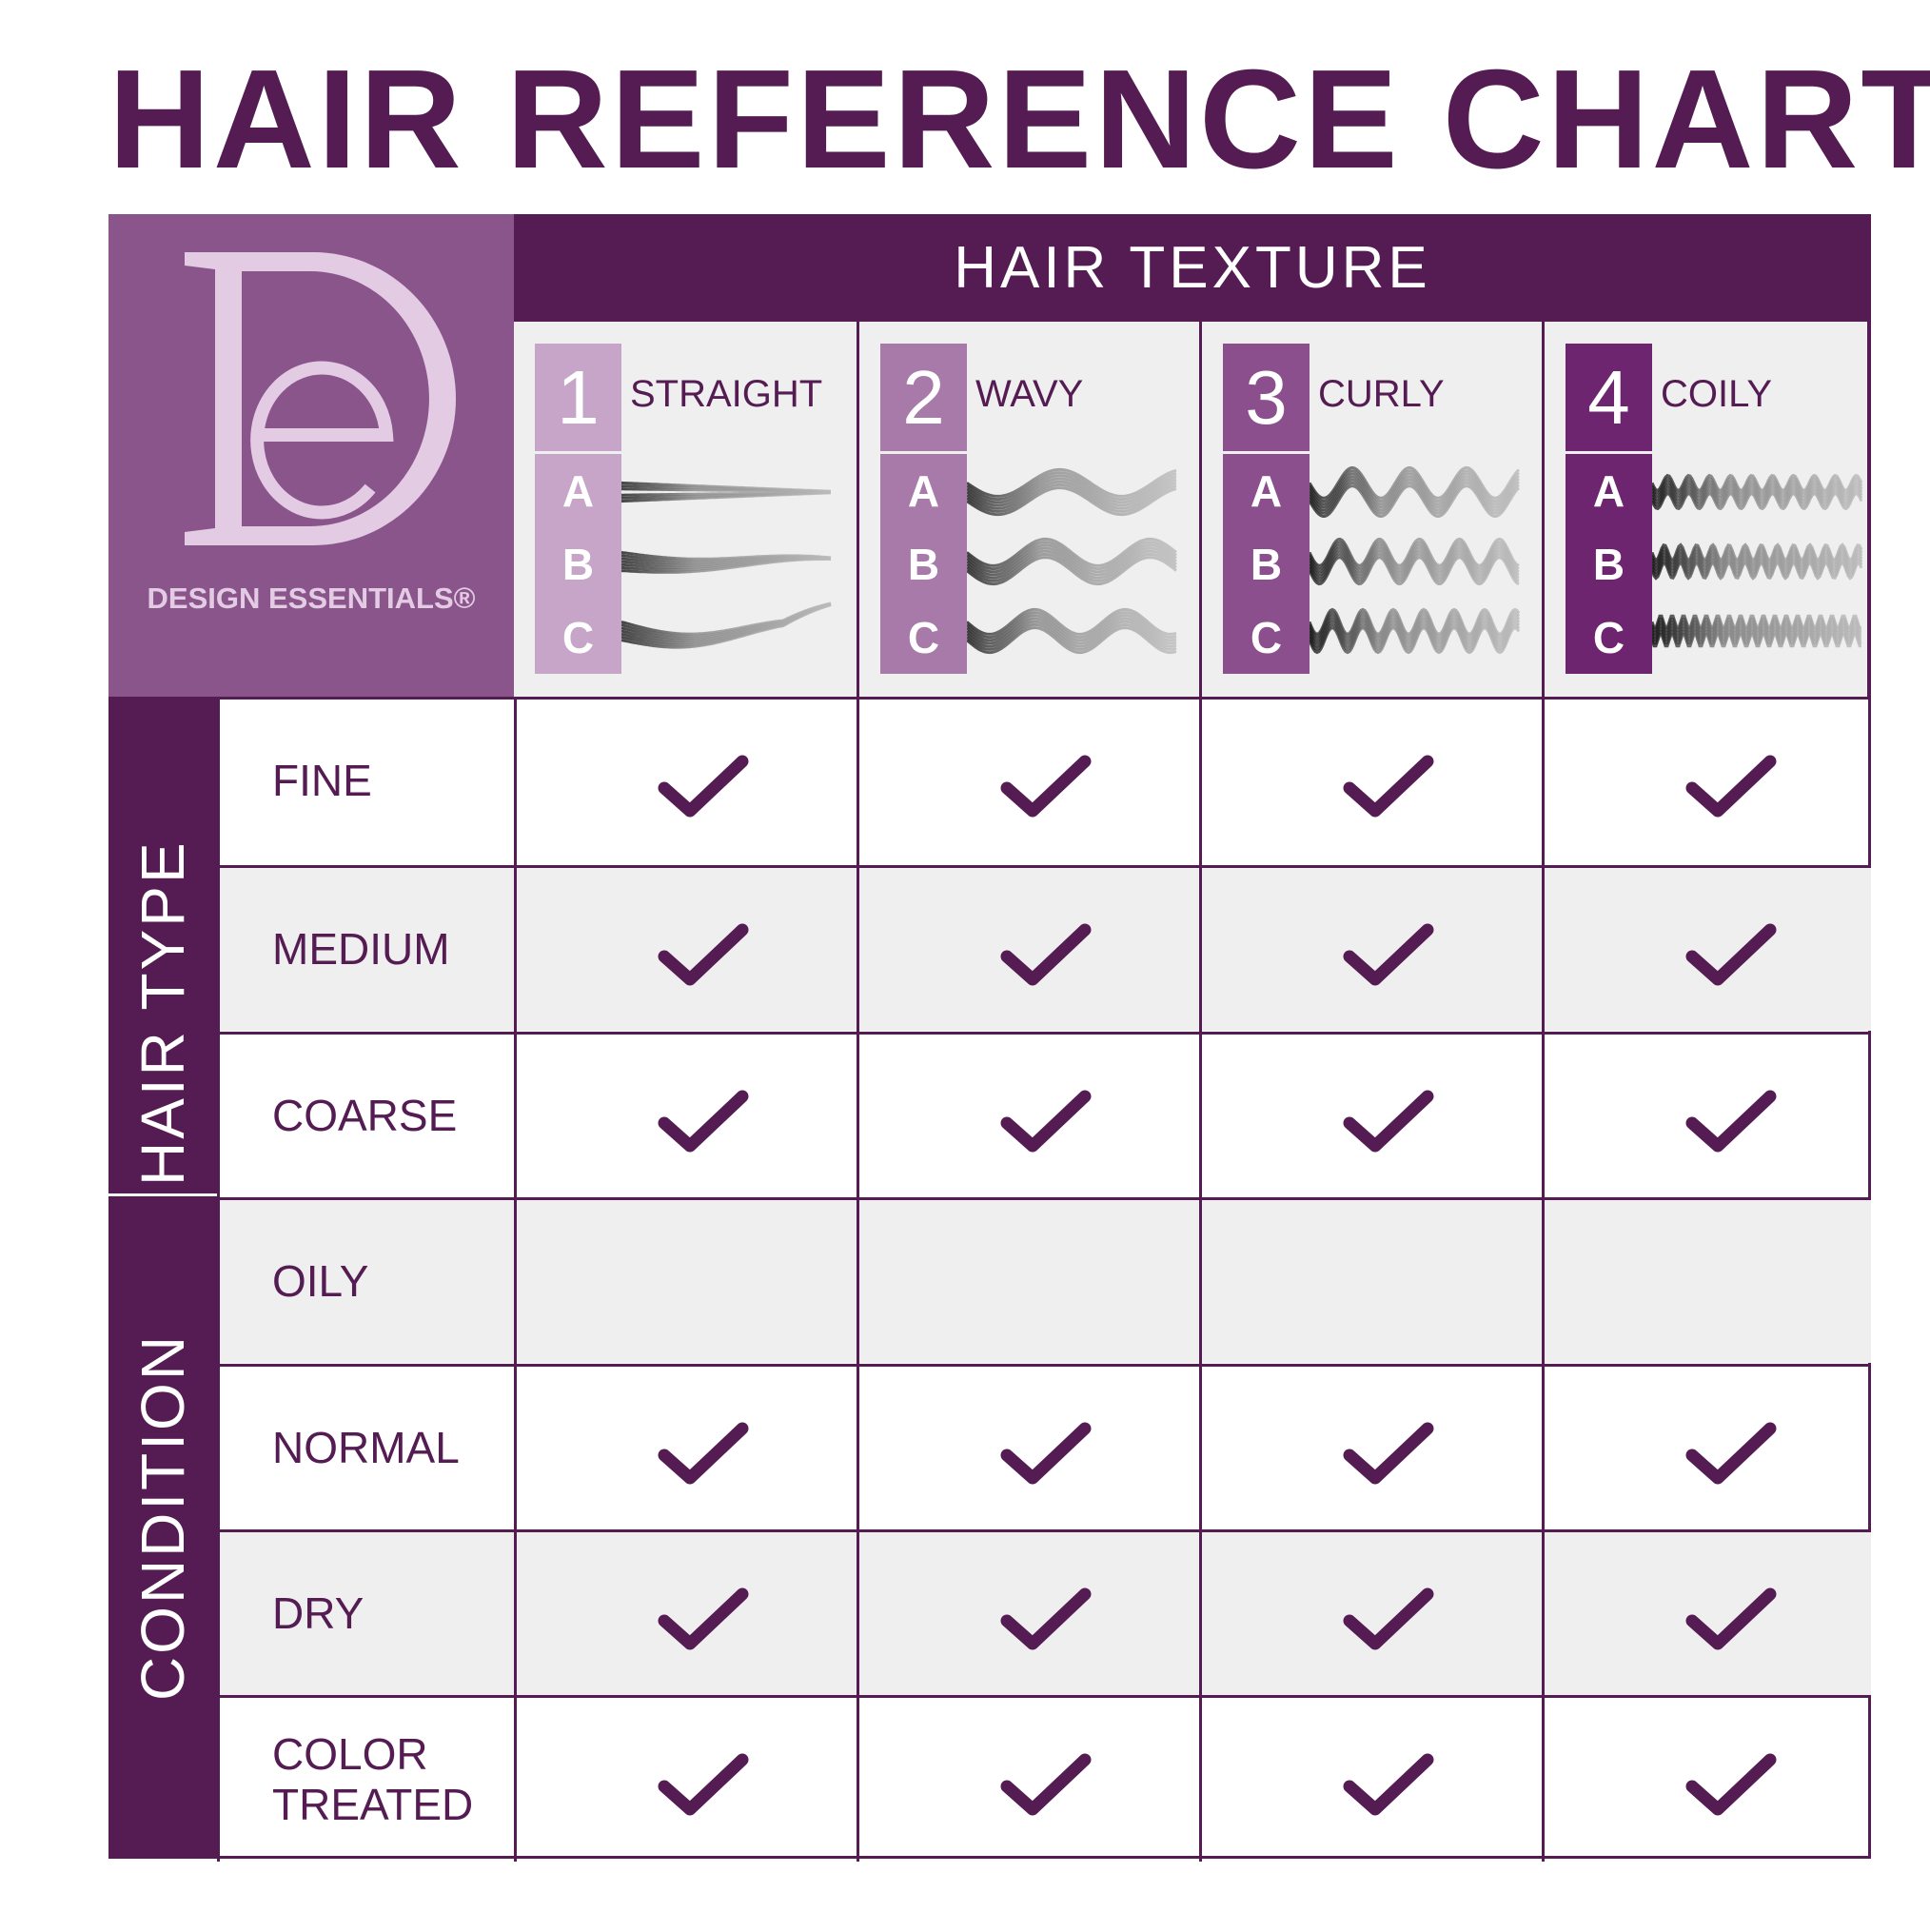  I want to click on table-row: OILY, so click(1044, 1281).